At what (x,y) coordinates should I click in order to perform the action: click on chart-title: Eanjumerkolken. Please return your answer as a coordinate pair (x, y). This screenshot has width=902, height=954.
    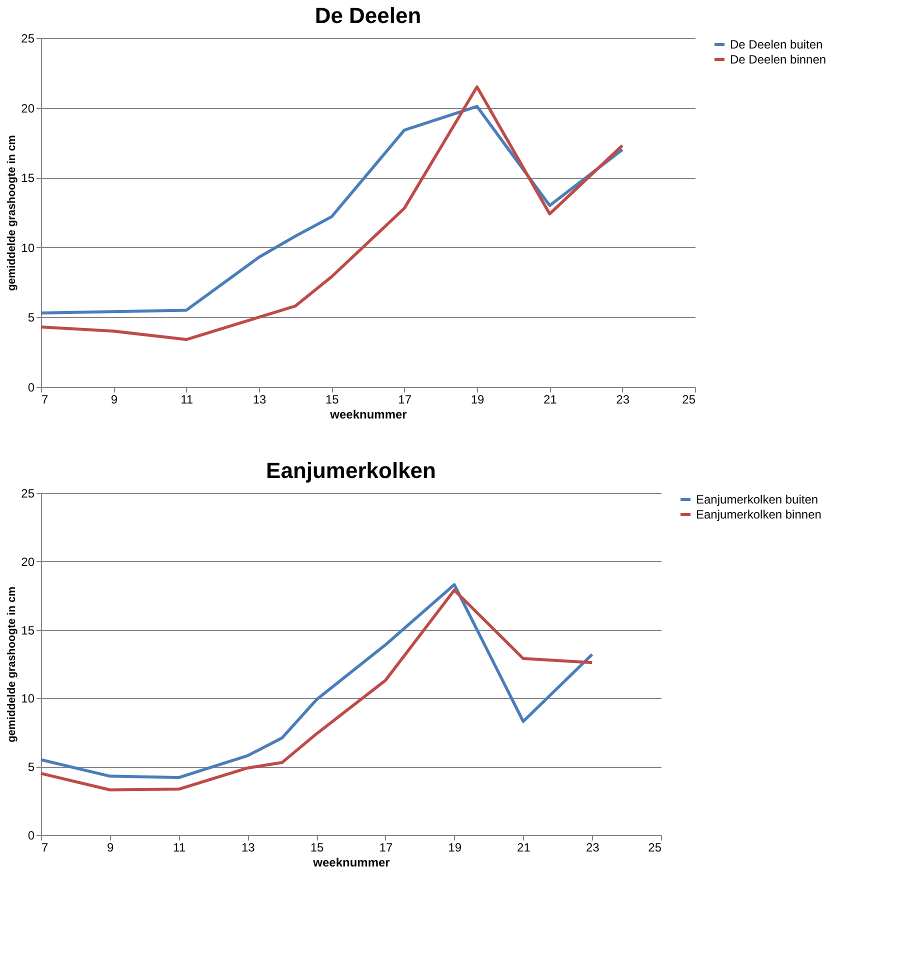
    Looking at the image, I should click on (351, 470).